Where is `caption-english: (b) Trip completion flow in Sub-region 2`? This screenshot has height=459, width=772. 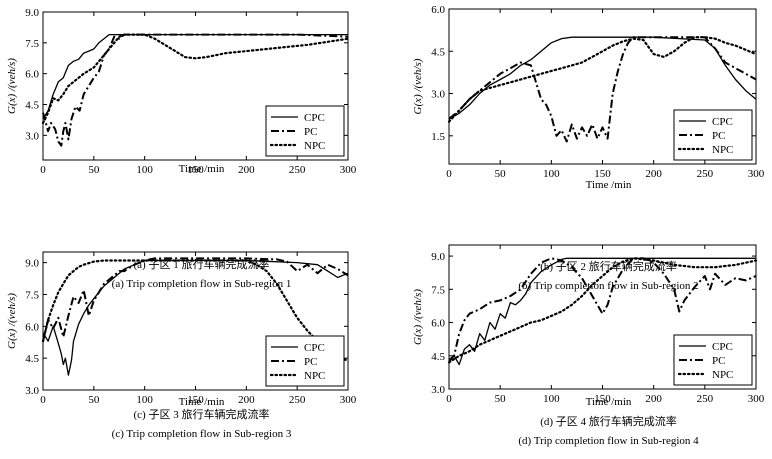 caption-english: (b) Trip completion flow in Sub-region 2 is located at coordinates (608, 286).